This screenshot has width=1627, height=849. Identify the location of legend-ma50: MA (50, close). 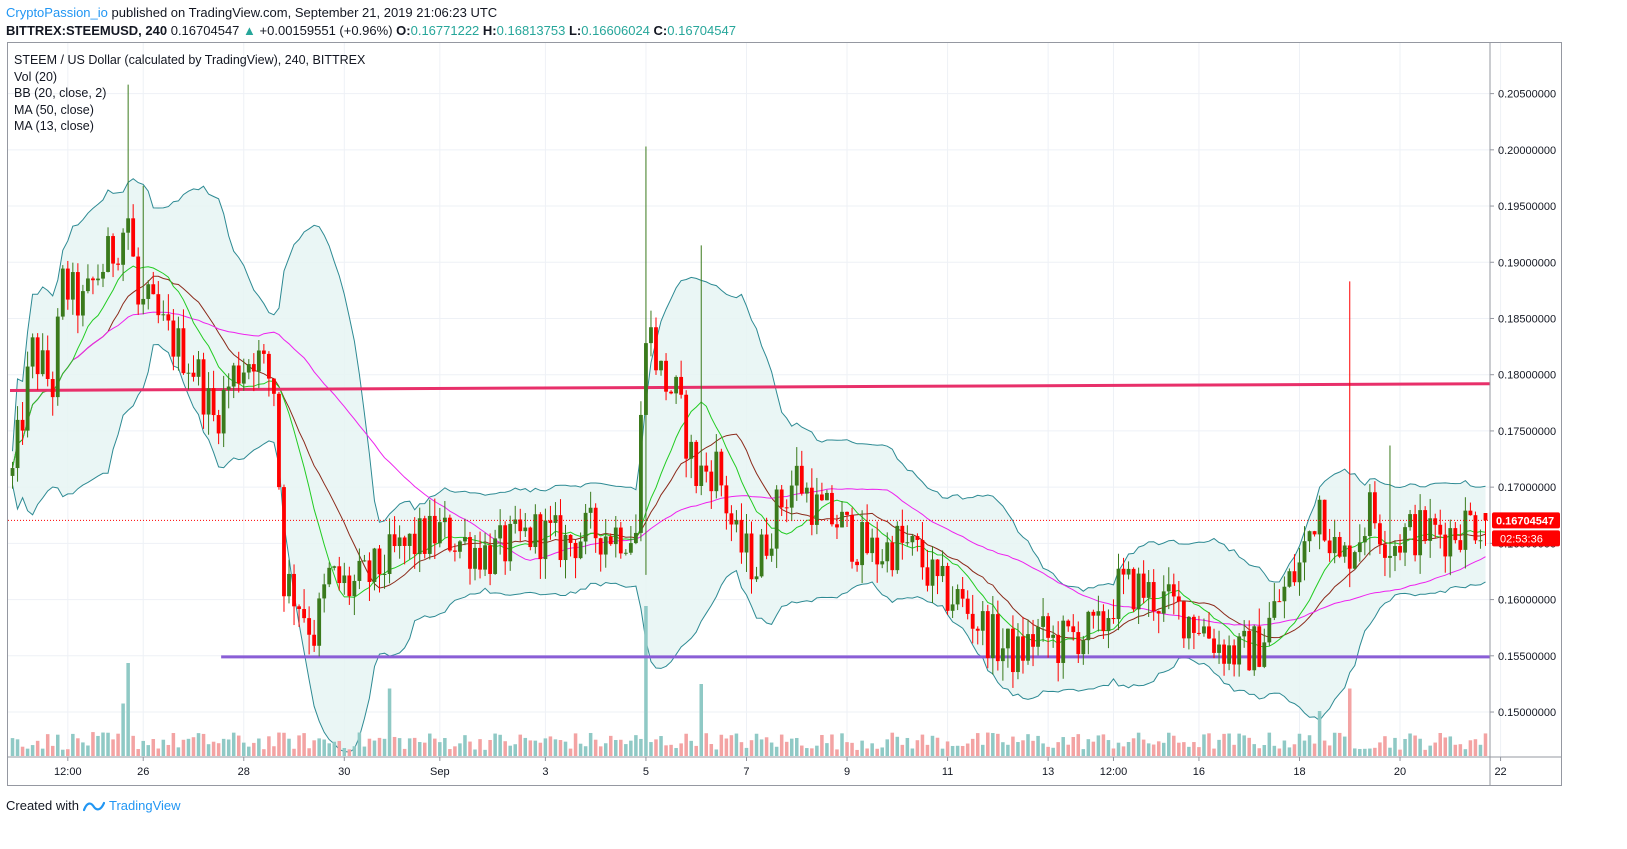
(54, 109).